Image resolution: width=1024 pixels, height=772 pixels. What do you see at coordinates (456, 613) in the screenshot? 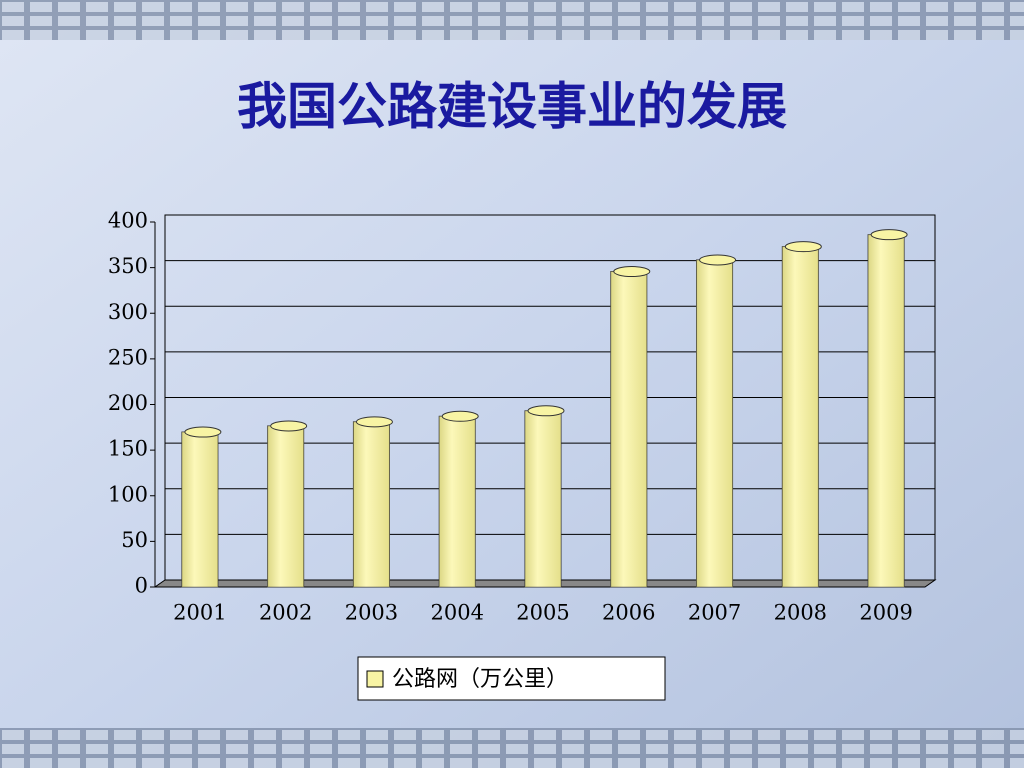
I see `x-tick-label: 2004` at bounding box center [456, 613].